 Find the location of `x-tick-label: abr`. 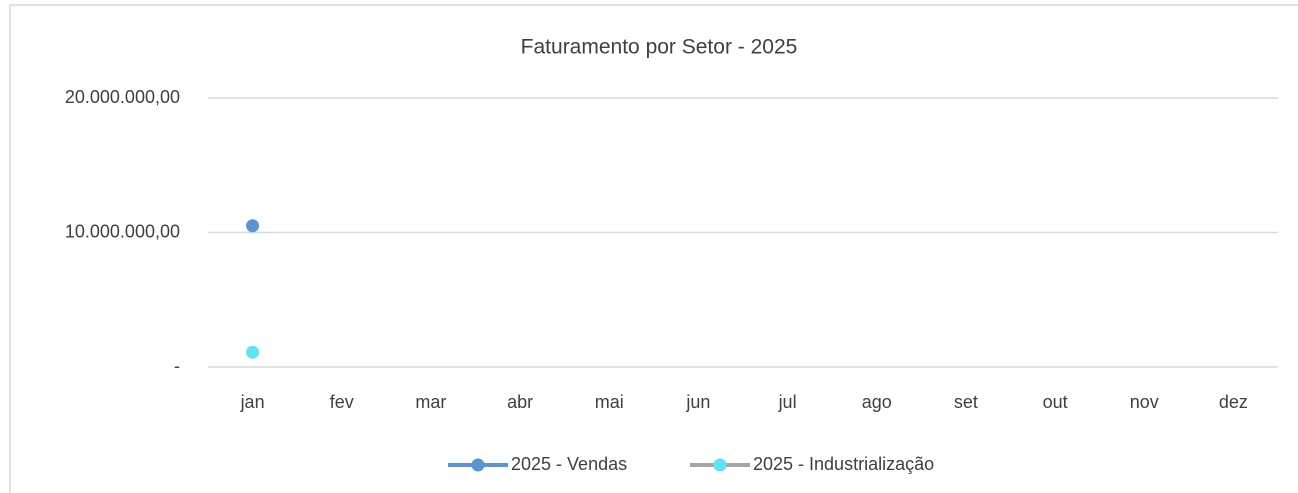

x-tick-label: abr is located at coordinates (520, 402).